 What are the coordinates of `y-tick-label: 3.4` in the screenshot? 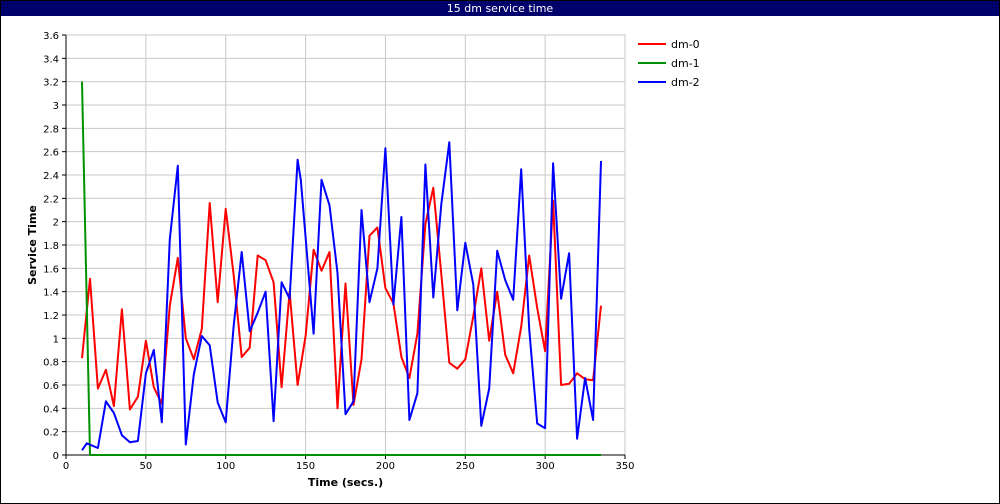 It's located at (51, 59).